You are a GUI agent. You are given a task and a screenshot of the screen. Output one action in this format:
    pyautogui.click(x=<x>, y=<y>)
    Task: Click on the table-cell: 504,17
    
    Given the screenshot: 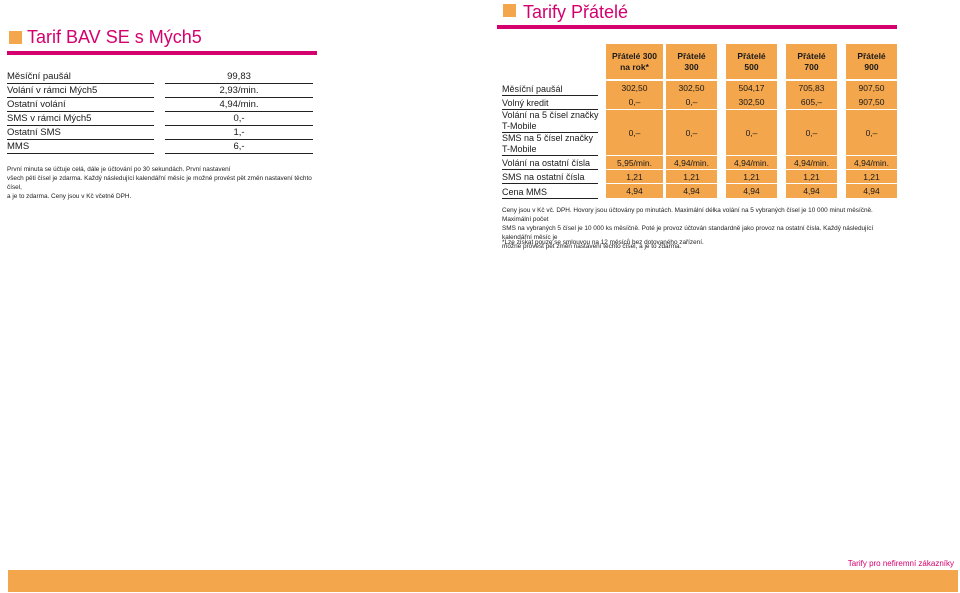 What is the action you would take?
    pyautogui.click(x=751, y=88)
    